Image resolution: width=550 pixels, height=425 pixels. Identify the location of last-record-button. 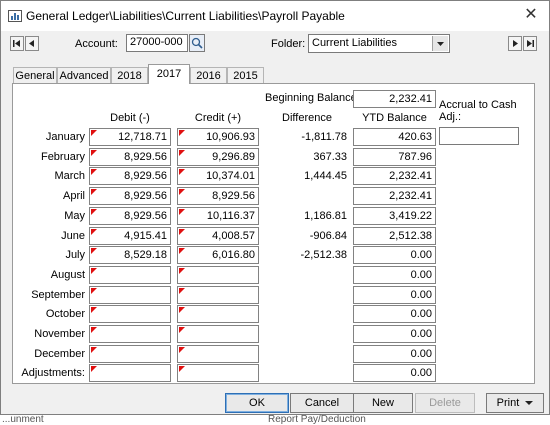
(530, 43).